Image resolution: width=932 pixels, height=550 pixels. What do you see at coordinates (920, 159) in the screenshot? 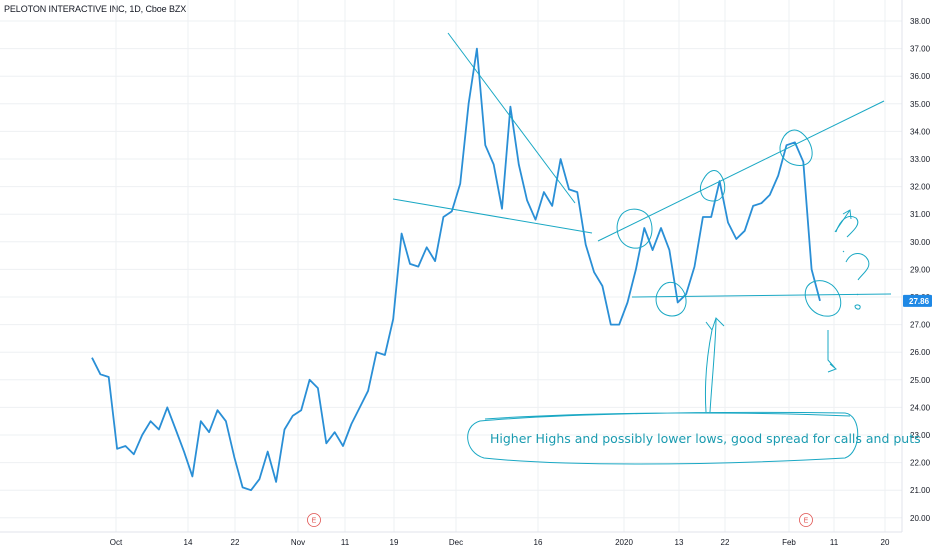
I see `y-tick-label: 33.00` at bounding box center [920, 159].